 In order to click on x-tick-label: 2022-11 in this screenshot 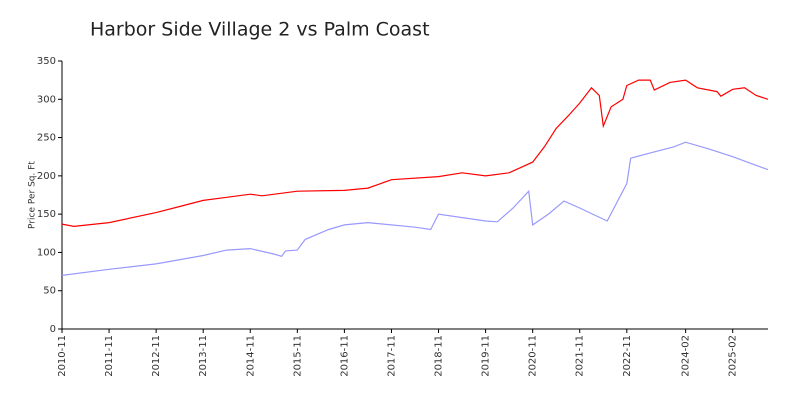, I will do `click(627, 356)`.